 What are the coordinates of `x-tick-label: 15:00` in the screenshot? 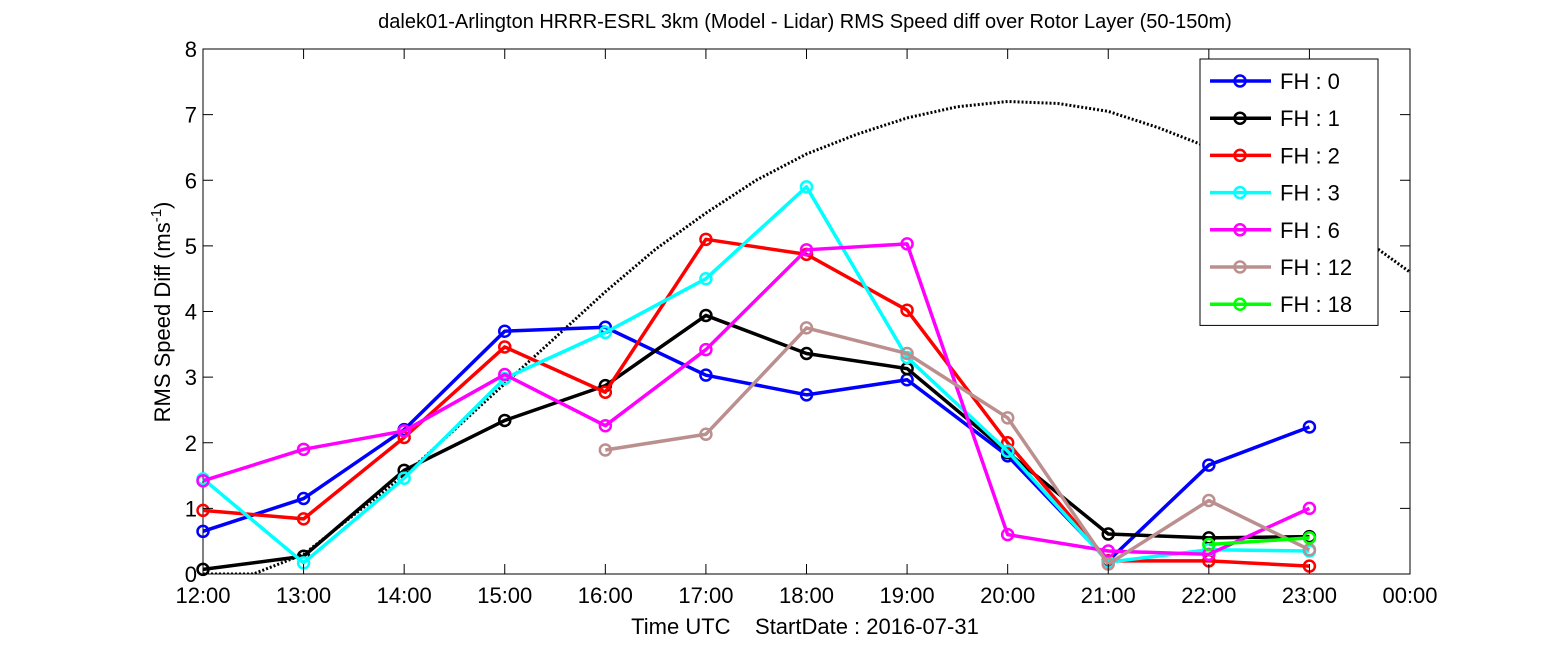 It's located at (504, 595).